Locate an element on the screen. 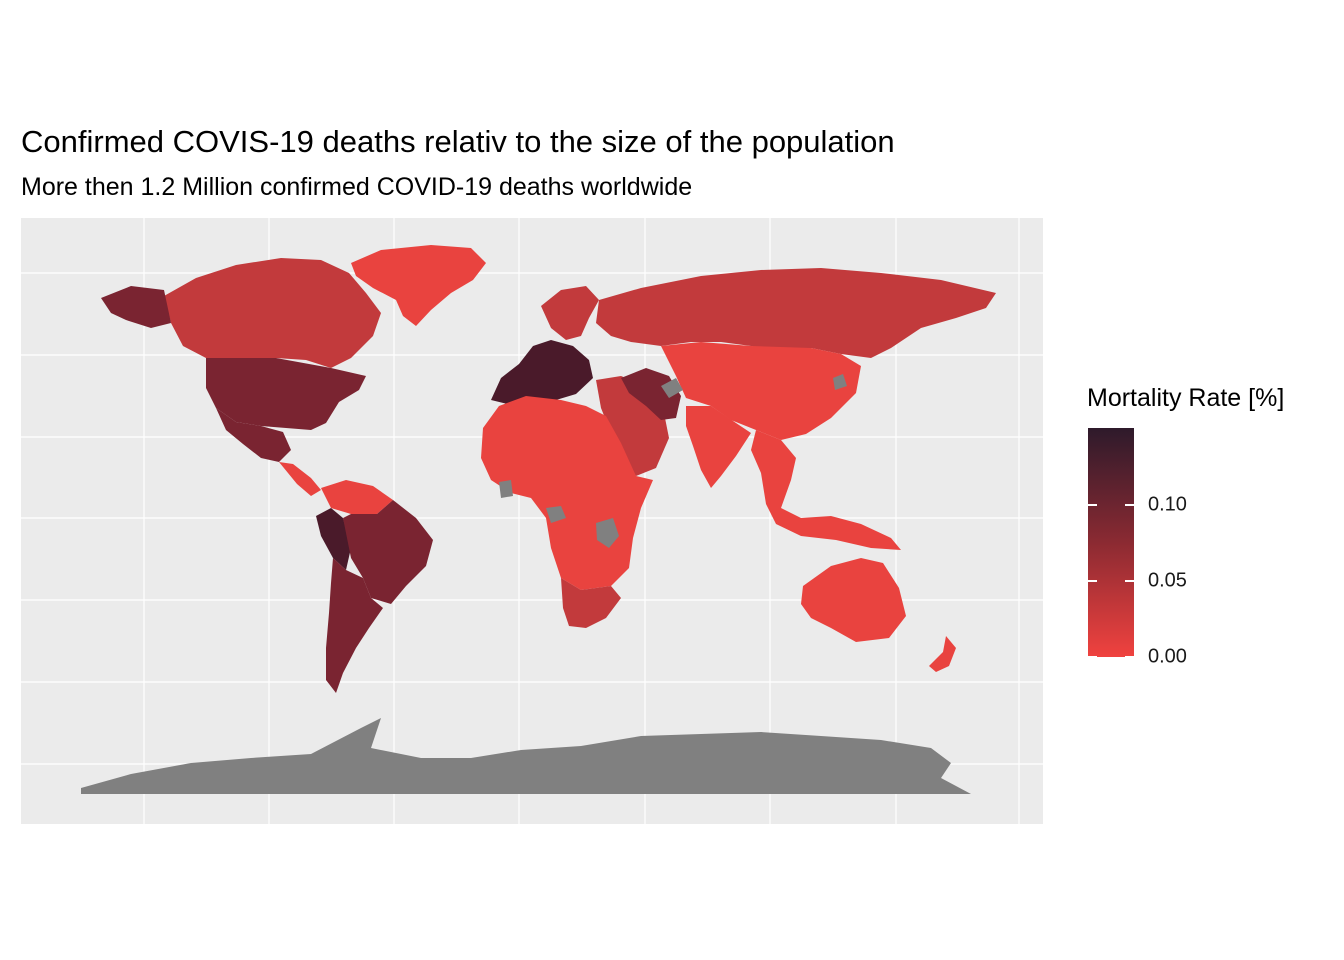 The width and height of the screenshot is (1344, 960). region-alaska is located at coordinates (136, 307).